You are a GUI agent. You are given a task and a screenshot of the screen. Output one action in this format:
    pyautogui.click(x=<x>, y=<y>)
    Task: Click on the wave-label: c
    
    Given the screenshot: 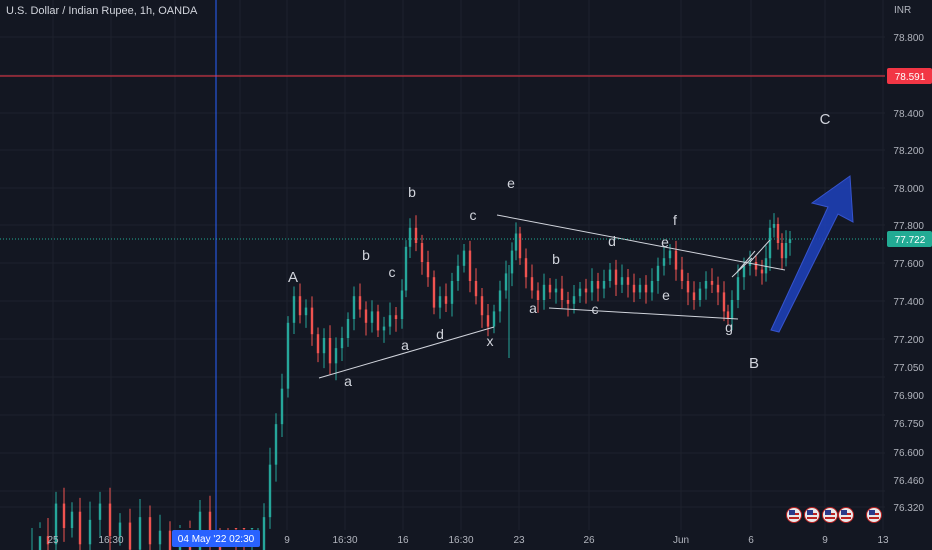 What is the action you would take?
    pyautogui.click(x=473, y=215)
    